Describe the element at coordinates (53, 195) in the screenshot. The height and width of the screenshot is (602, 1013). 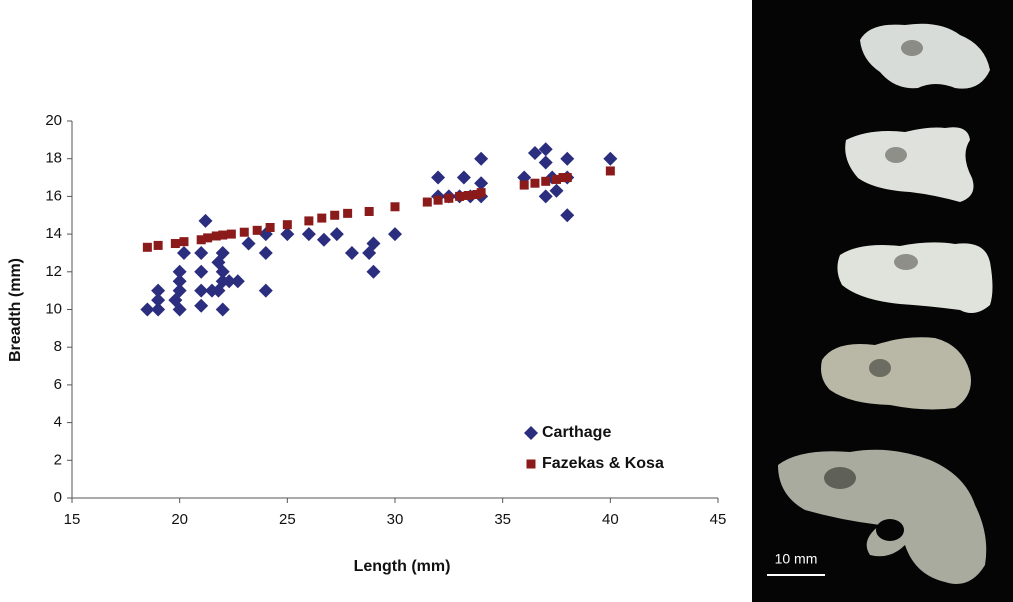
I see `y-tick-label: 16` at that location.